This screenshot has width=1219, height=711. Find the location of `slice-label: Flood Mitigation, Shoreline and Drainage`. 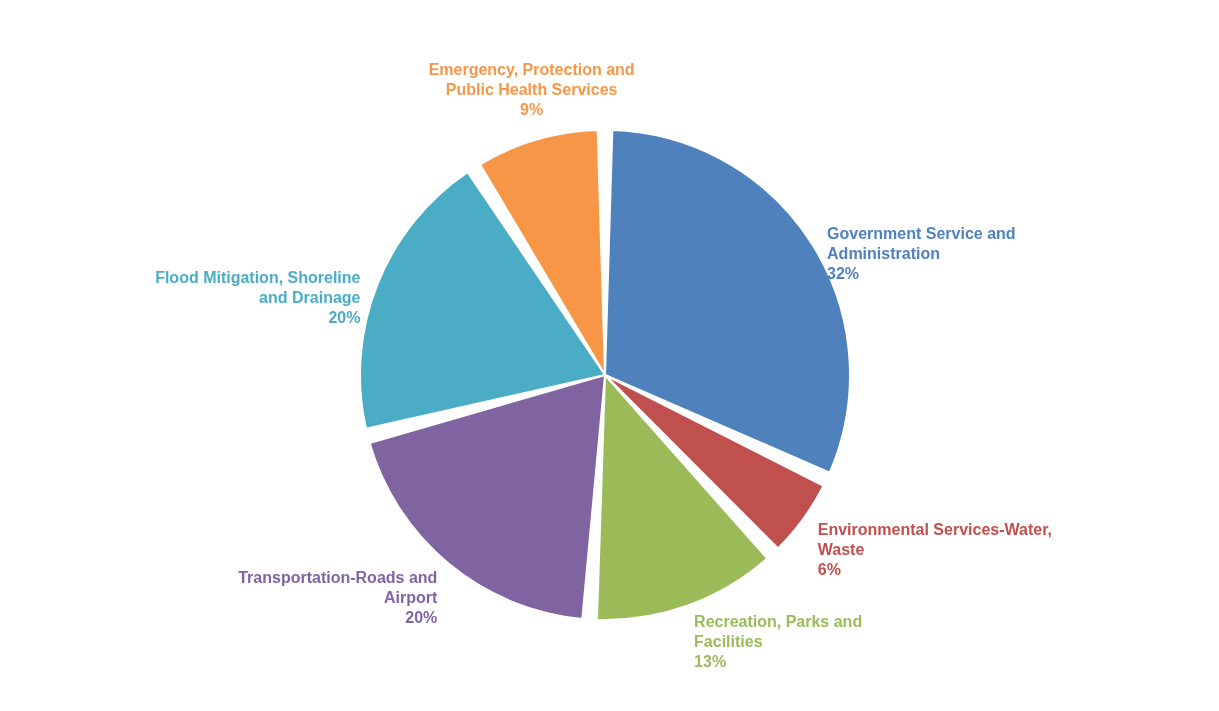

slice-label: Flood Mitigation, Shoreline and Drainage is located at coordinates (258, 288).